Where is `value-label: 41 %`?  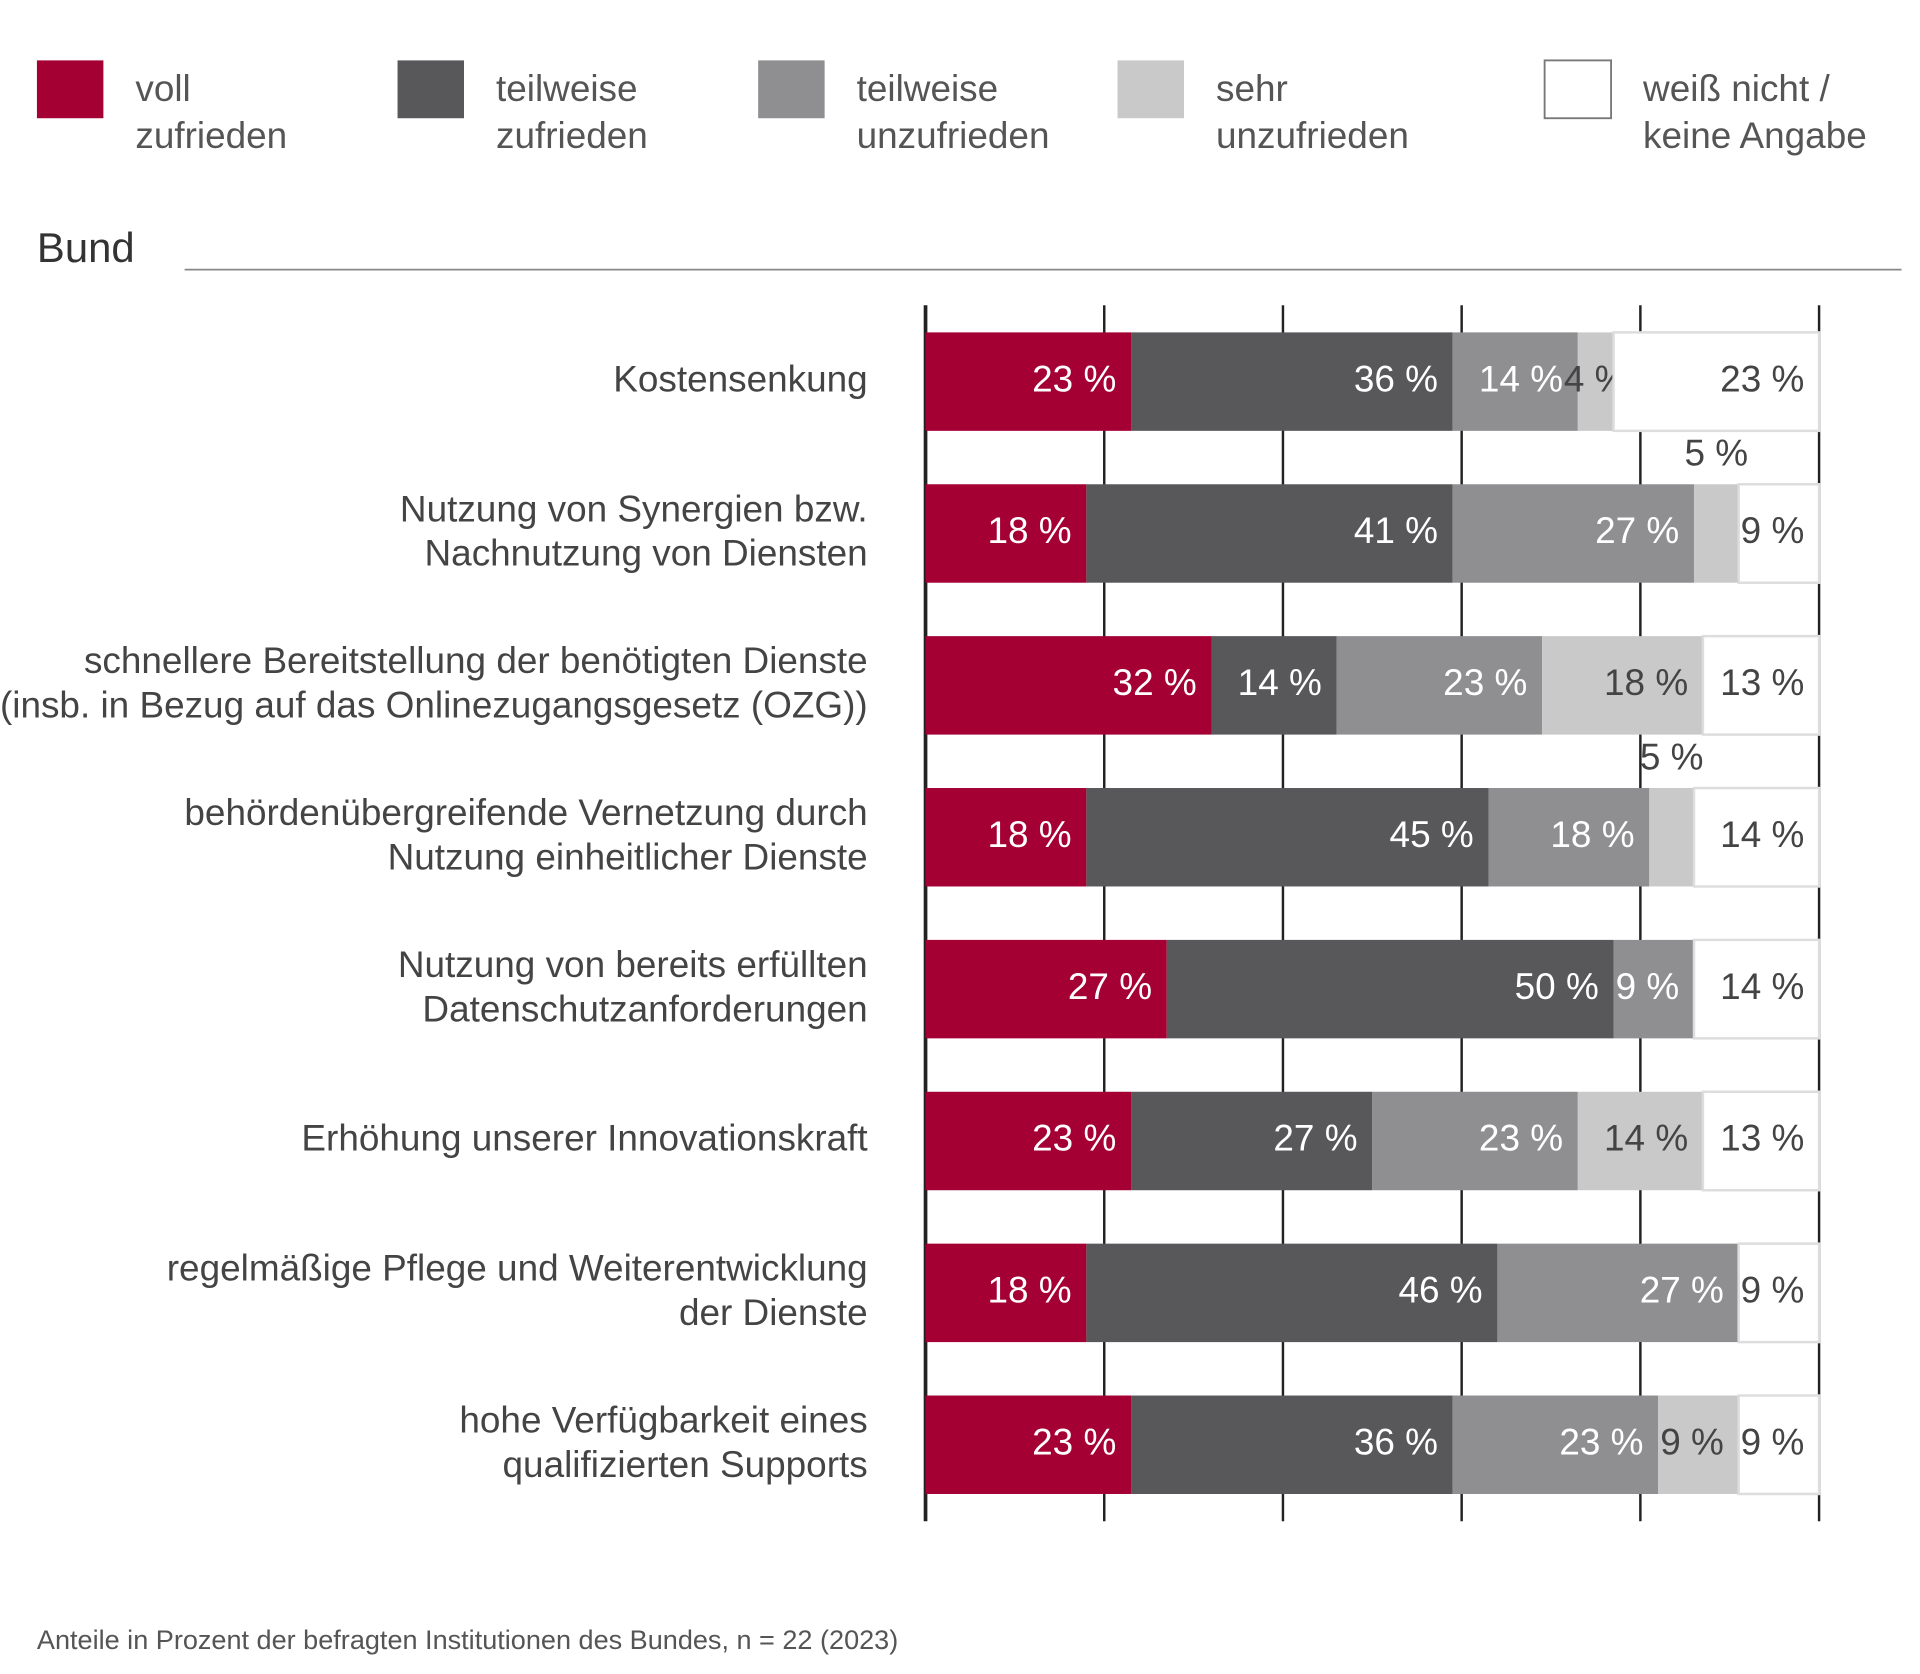
value-label: 41 % is located at coordinates (1396, 530).